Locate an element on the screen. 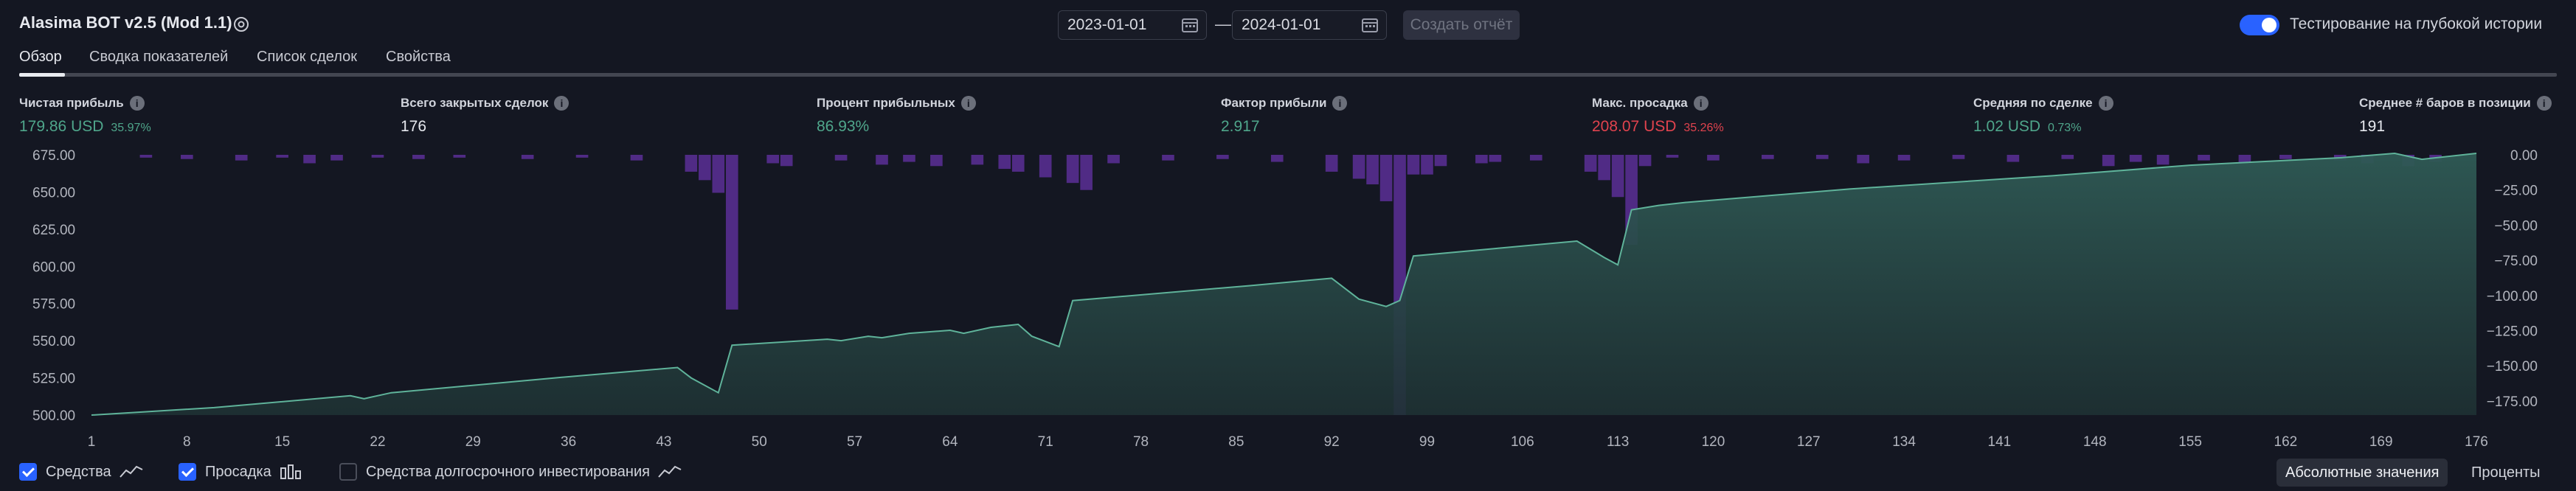 The height and width of the screenshot is (491, 2576). y-axis-right-tick: −175.00 is located at coordinates (2513, 402).